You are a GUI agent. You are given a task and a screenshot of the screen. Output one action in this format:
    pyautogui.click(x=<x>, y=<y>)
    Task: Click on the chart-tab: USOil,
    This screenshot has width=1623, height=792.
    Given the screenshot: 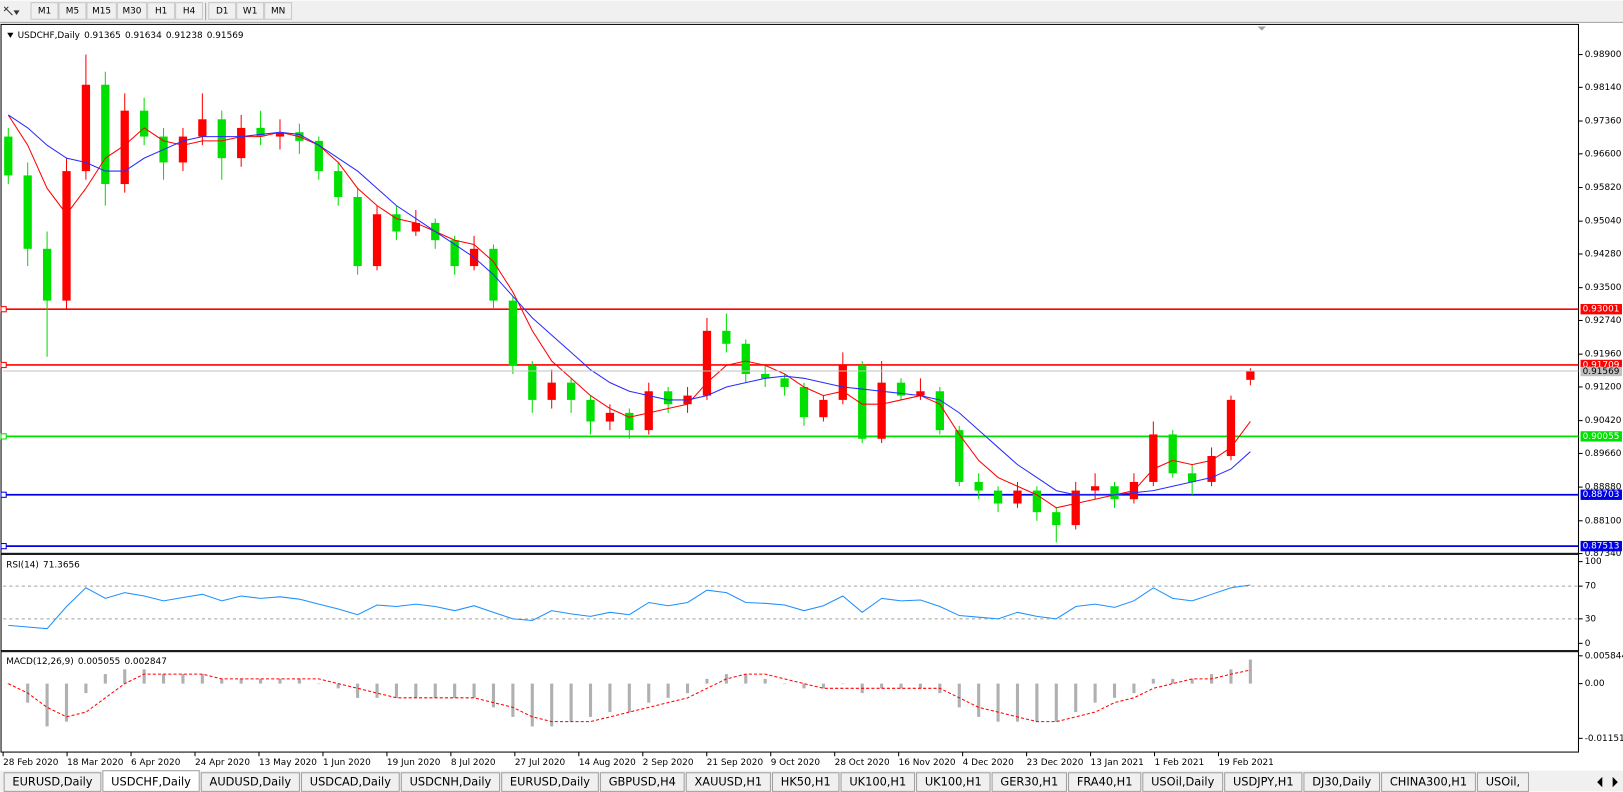 What is the action you would take?
    pyautogui.click(x=1502, y=782)
    